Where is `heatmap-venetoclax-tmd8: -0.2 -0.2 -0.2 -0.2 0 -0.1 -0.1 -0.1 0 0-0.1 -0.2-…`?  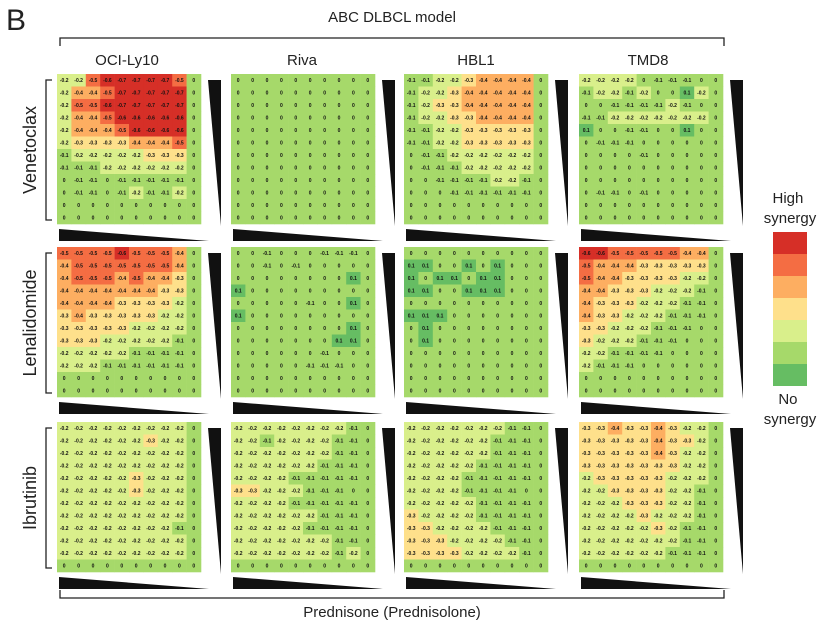 heatmap-venetoclax-tmd8: -0.2 -0.2 -0.2 -0.2 0 -0.1 -0.1 -0.1 0 0-0.1 -0.2-… is located at coordinates (661, 157).